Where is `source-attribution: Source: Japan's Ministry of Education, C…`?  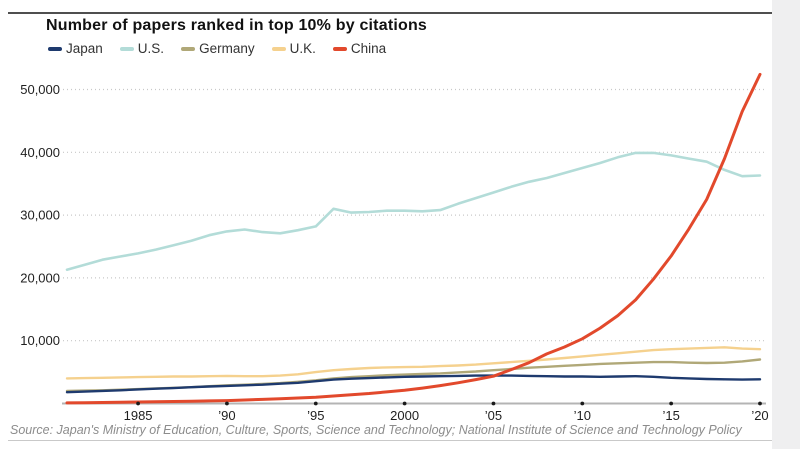 source-attribution: Source: Japan's Ministry of Education, C… is located at coordinates (376, 430).